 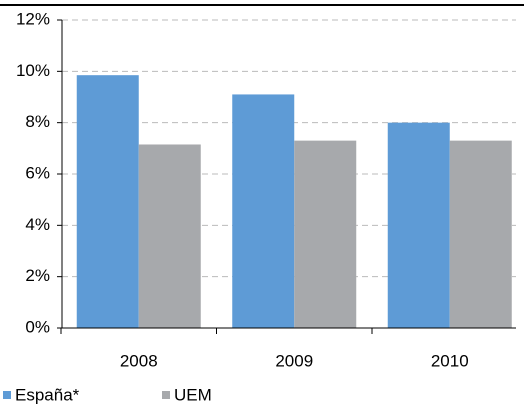 What do you see at coordinates (193, 394) in the screenshot?
I see `legend-label: UEM` at bounding box center [193, 394].